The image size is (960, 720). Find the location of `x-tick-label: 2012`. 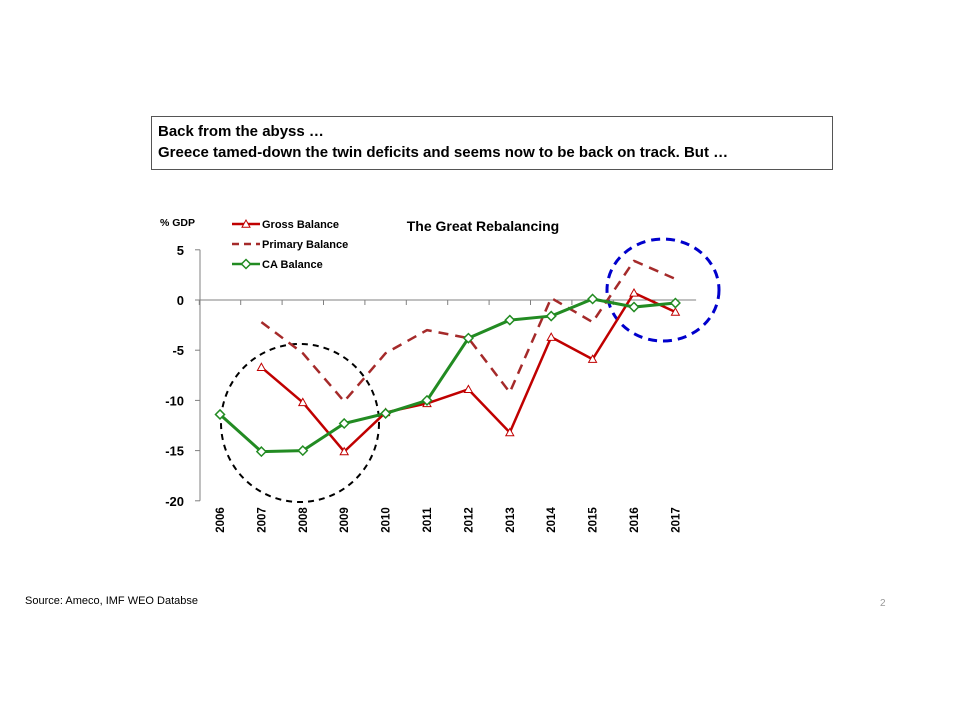

x-tick-label: 2012 is located at coordinates (469, 520).